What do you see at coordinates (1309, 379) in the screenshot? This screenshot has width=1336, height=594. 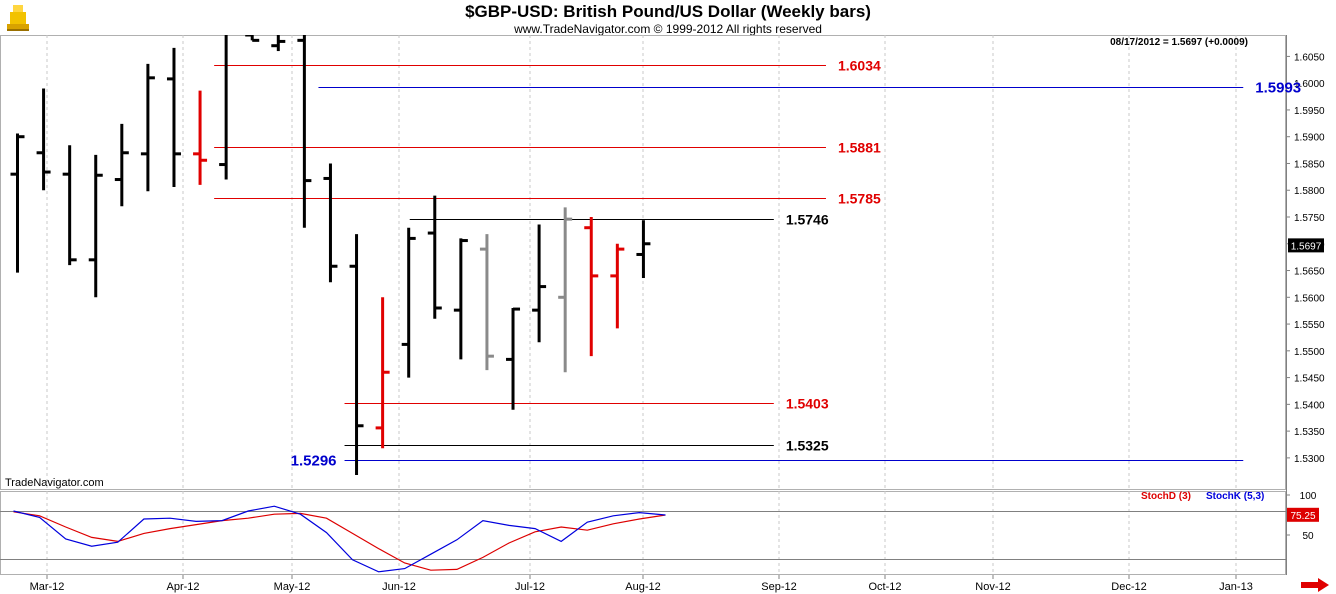 I see `y-tick-label: 1.5450` at bounding box center [1309, 379].